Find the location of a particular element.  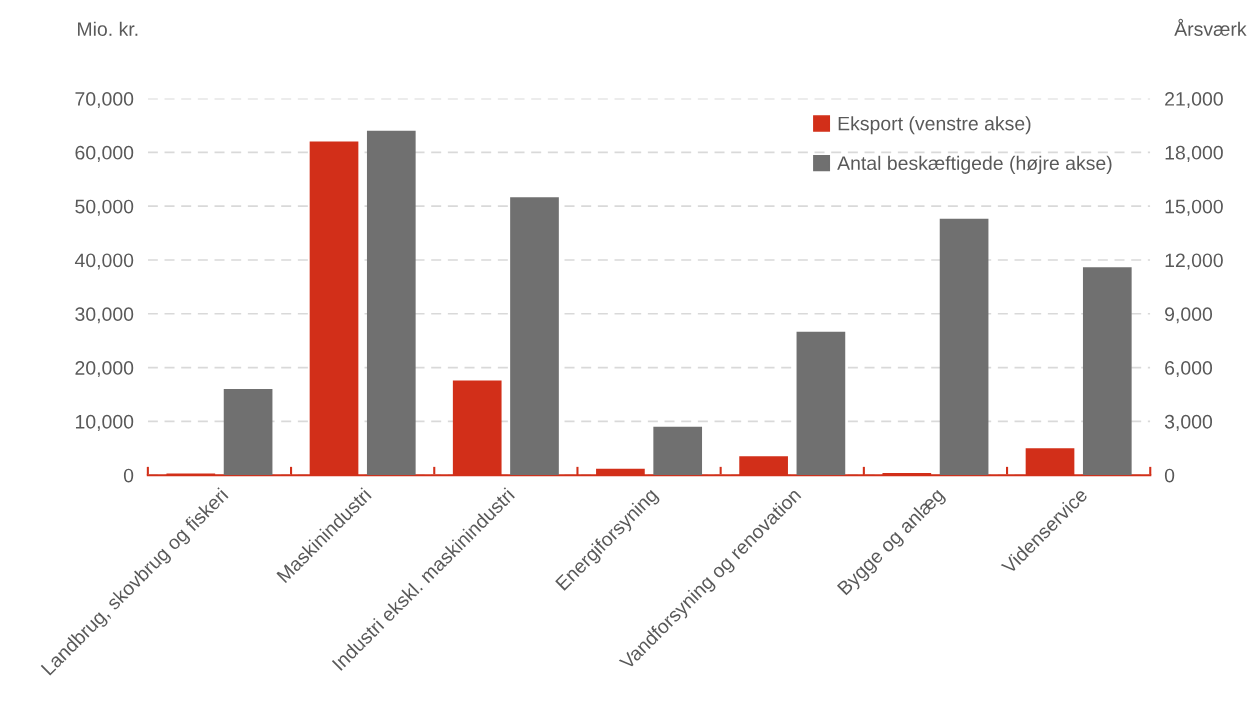

y2-tick-label: 6,000 is located at coordinates (1189, 369).